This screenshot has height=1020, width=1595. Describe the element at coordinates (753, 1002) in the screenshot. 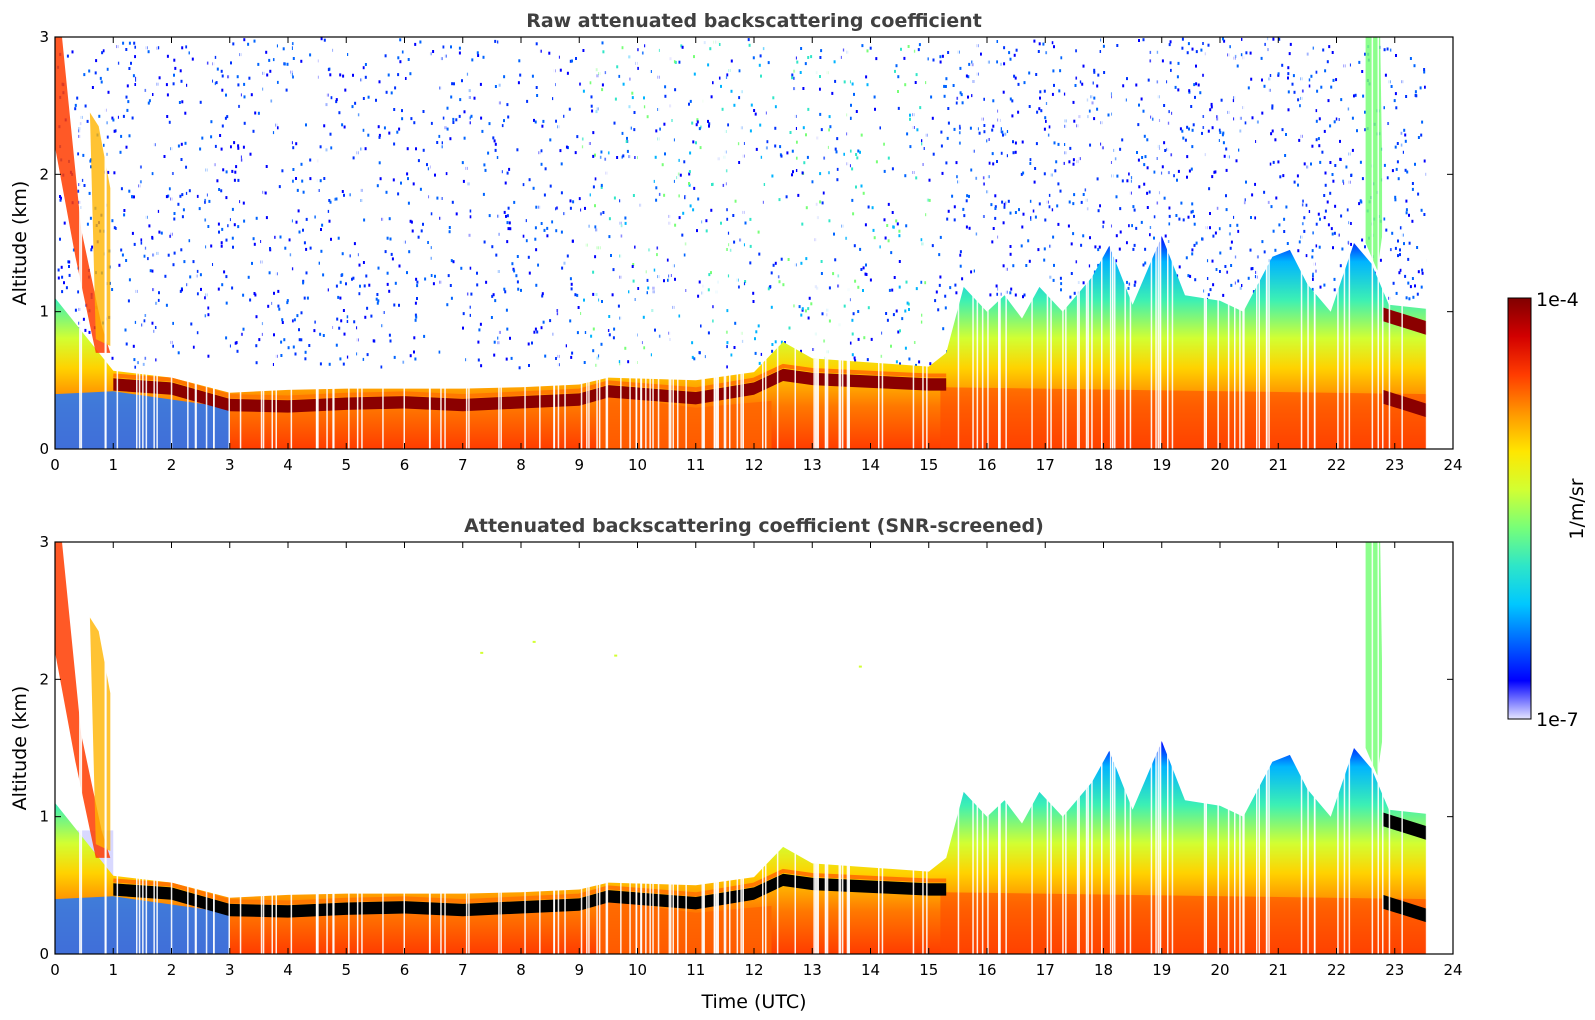

I see `x-axis-label: Time (UTC)` at that location.